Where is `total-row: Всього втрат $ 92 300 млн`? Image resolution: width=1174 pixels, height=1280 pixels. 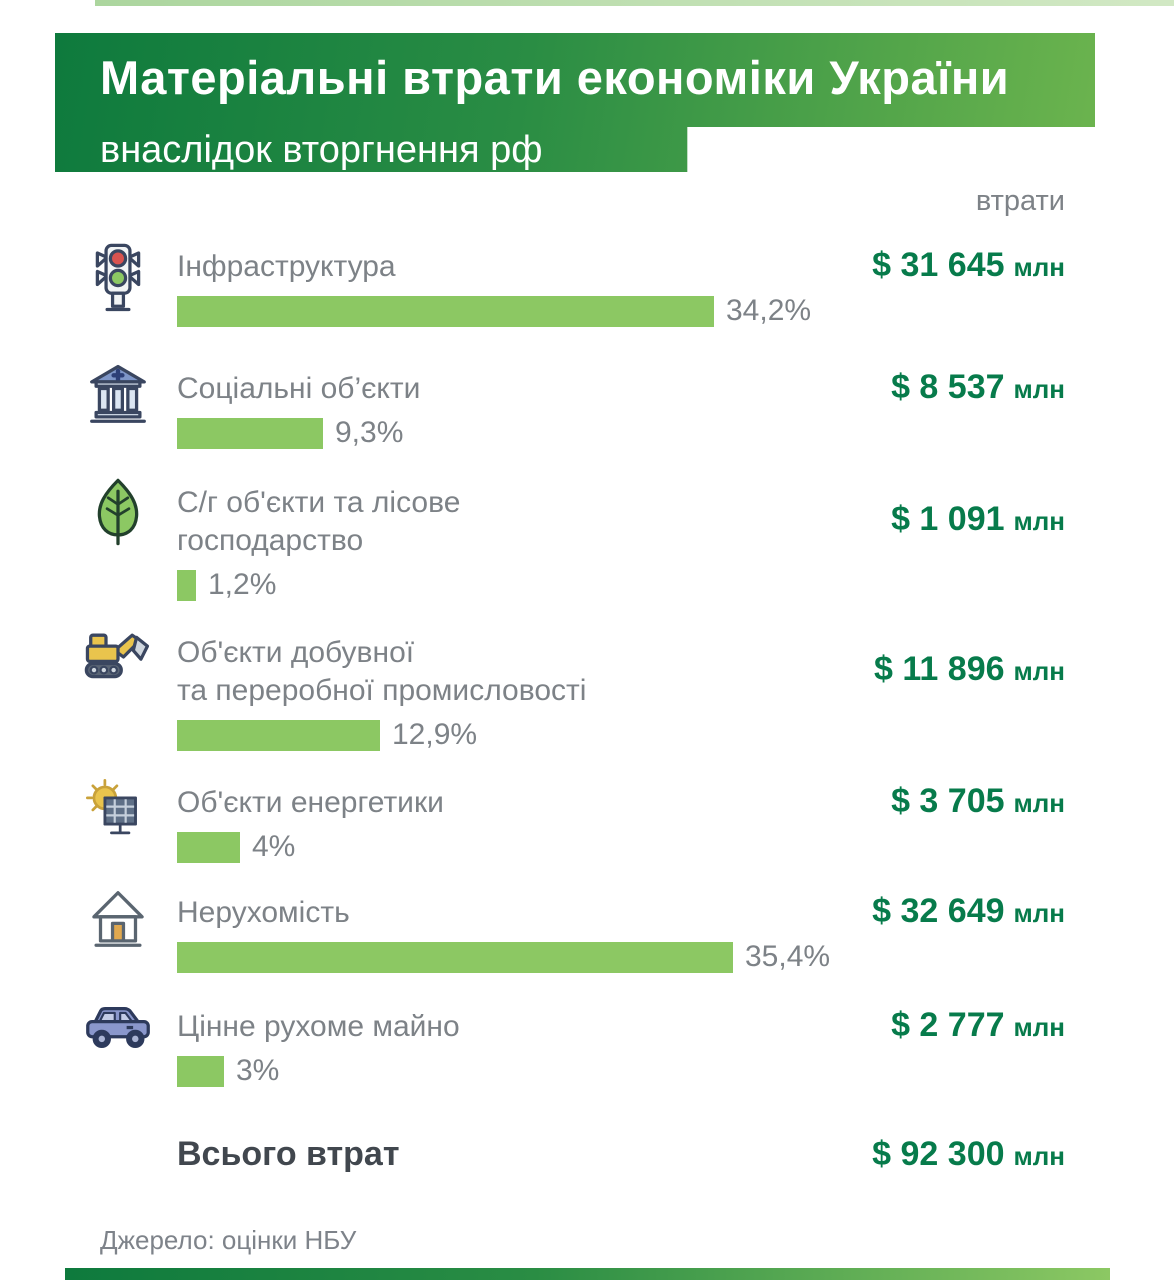 total-row: Всього втрат $ 92 300 млн is located at coordinates (621, 1154).